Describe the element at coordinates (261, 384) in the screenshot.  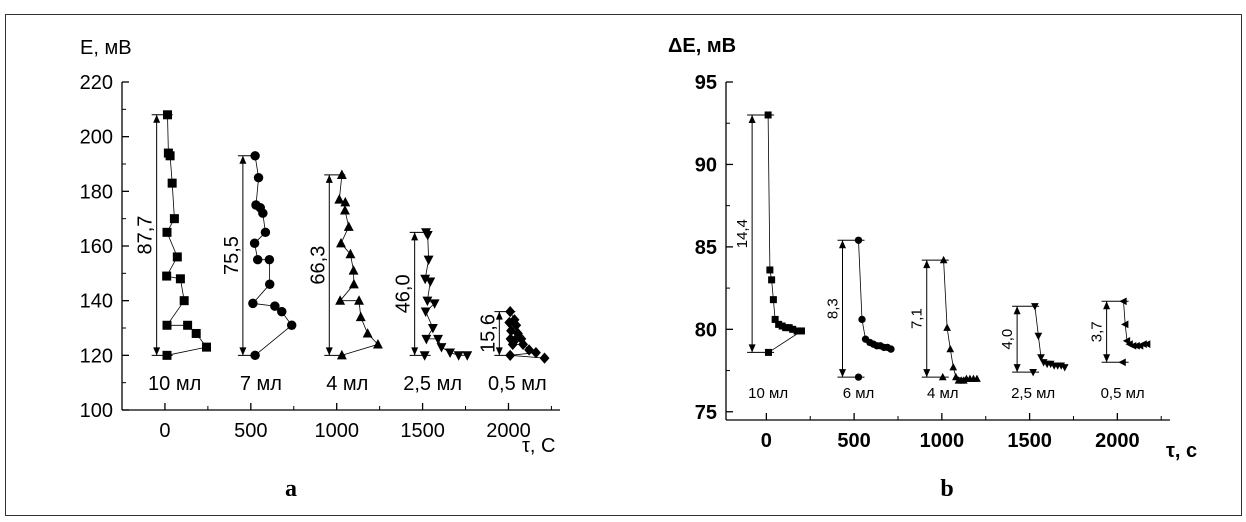
I see `series-name: 7 мл` at that location.